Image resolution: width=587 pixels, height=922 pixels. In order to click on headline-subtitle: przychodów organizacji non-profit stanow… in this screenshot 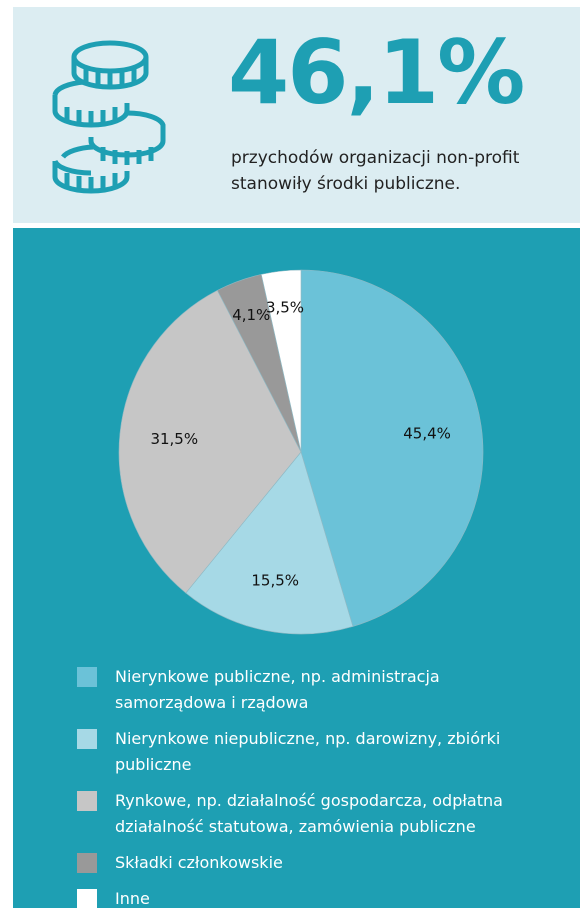, I will do `click(375, 171)`.